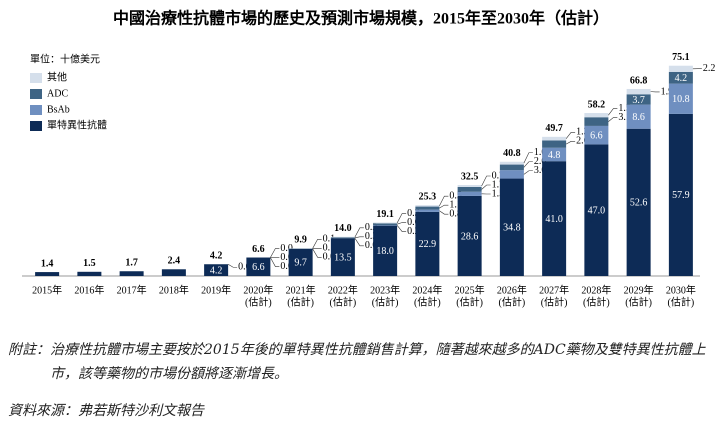  I want to click on x-tick-label: 2019年, so click(216, 289).